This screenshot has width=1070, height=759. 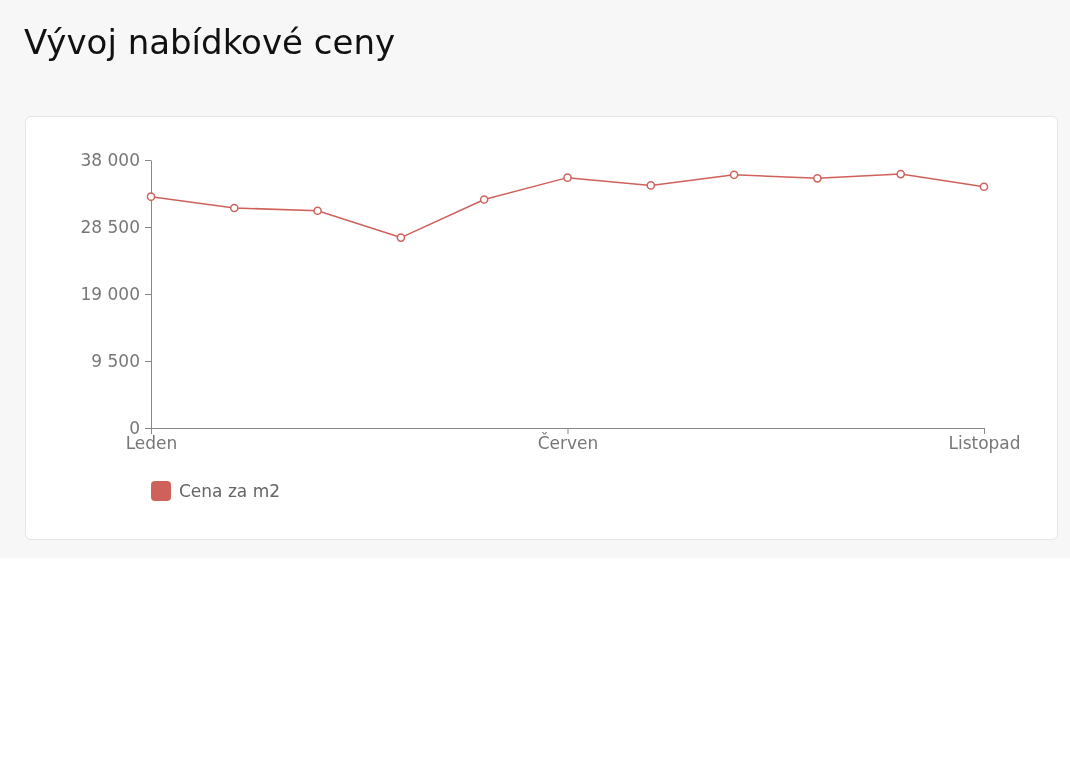 What do you see at coordinates (230, 491) in the screenshot?
I see `legend-label: Cena za m2` at bounding box center [230, 491].